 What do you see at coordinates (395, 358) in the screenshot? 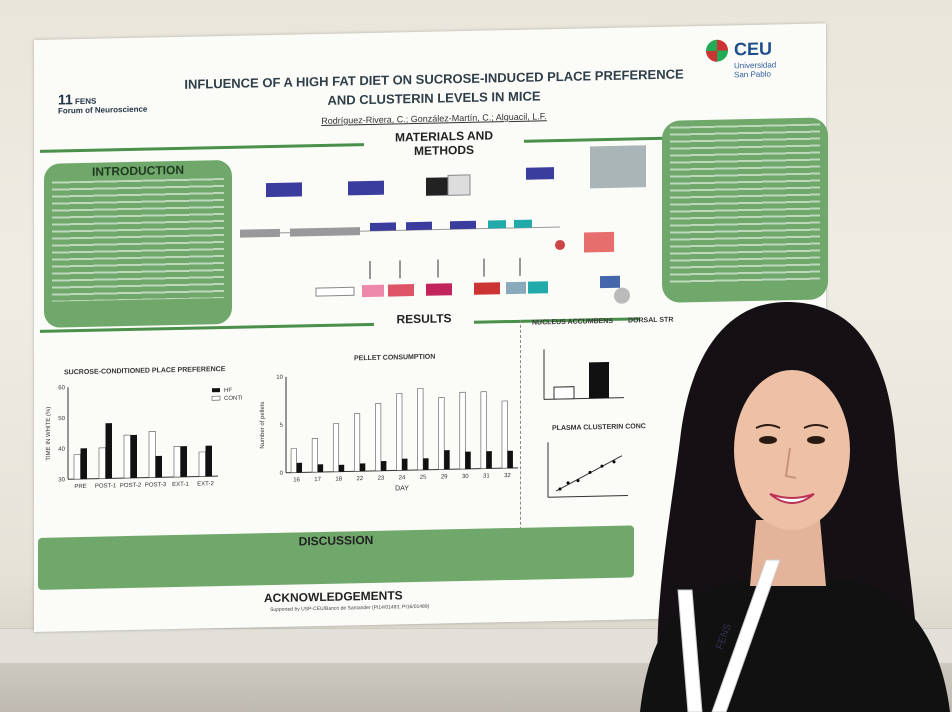
I see `pellet-chart-title: PELLET CONSUMPTION` at bounding box center [395, 358].